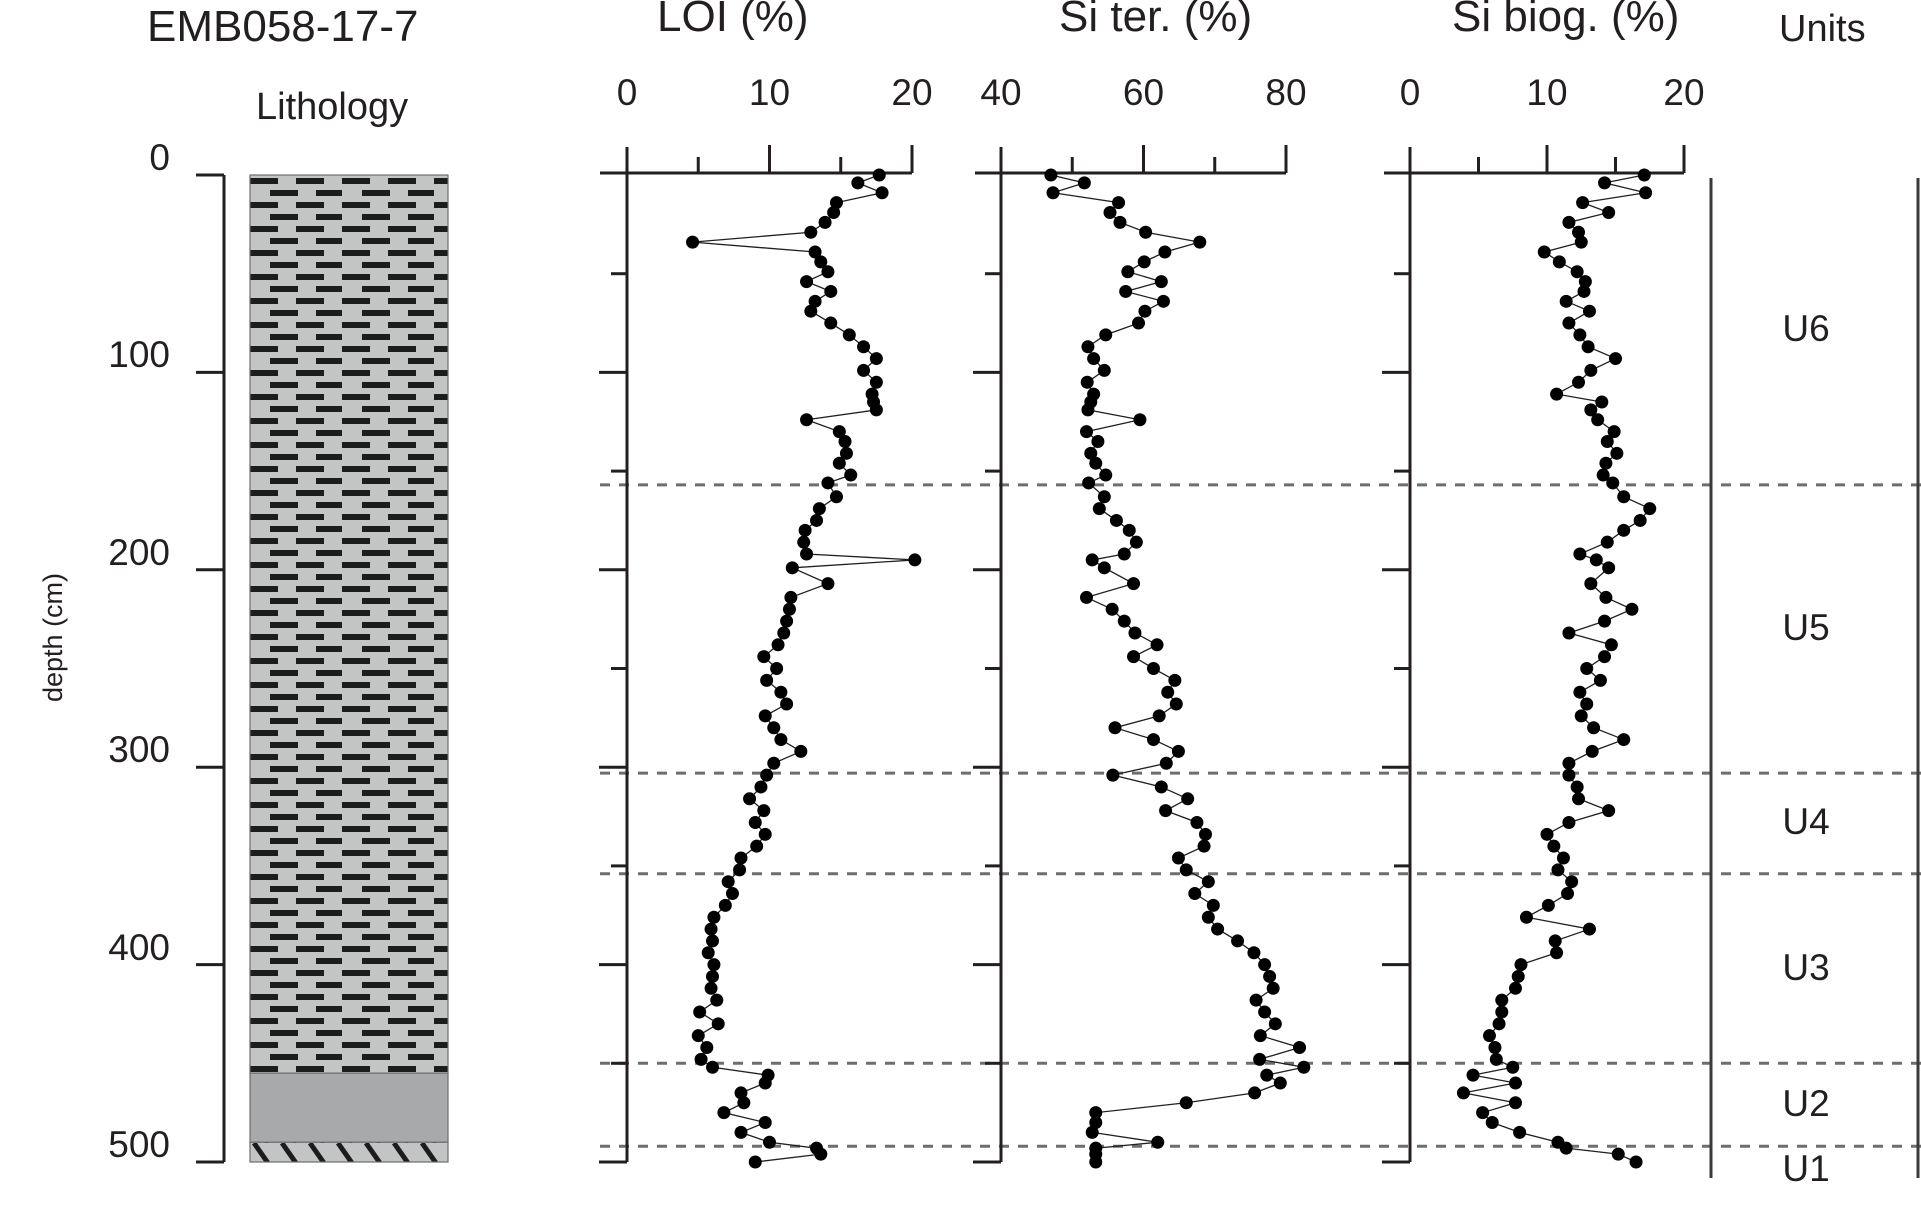 Image resolution: width=1921 pixels, height=1213 pixels. I want to click on si-ter-title: Si ter. (%), so click(1156, 20).